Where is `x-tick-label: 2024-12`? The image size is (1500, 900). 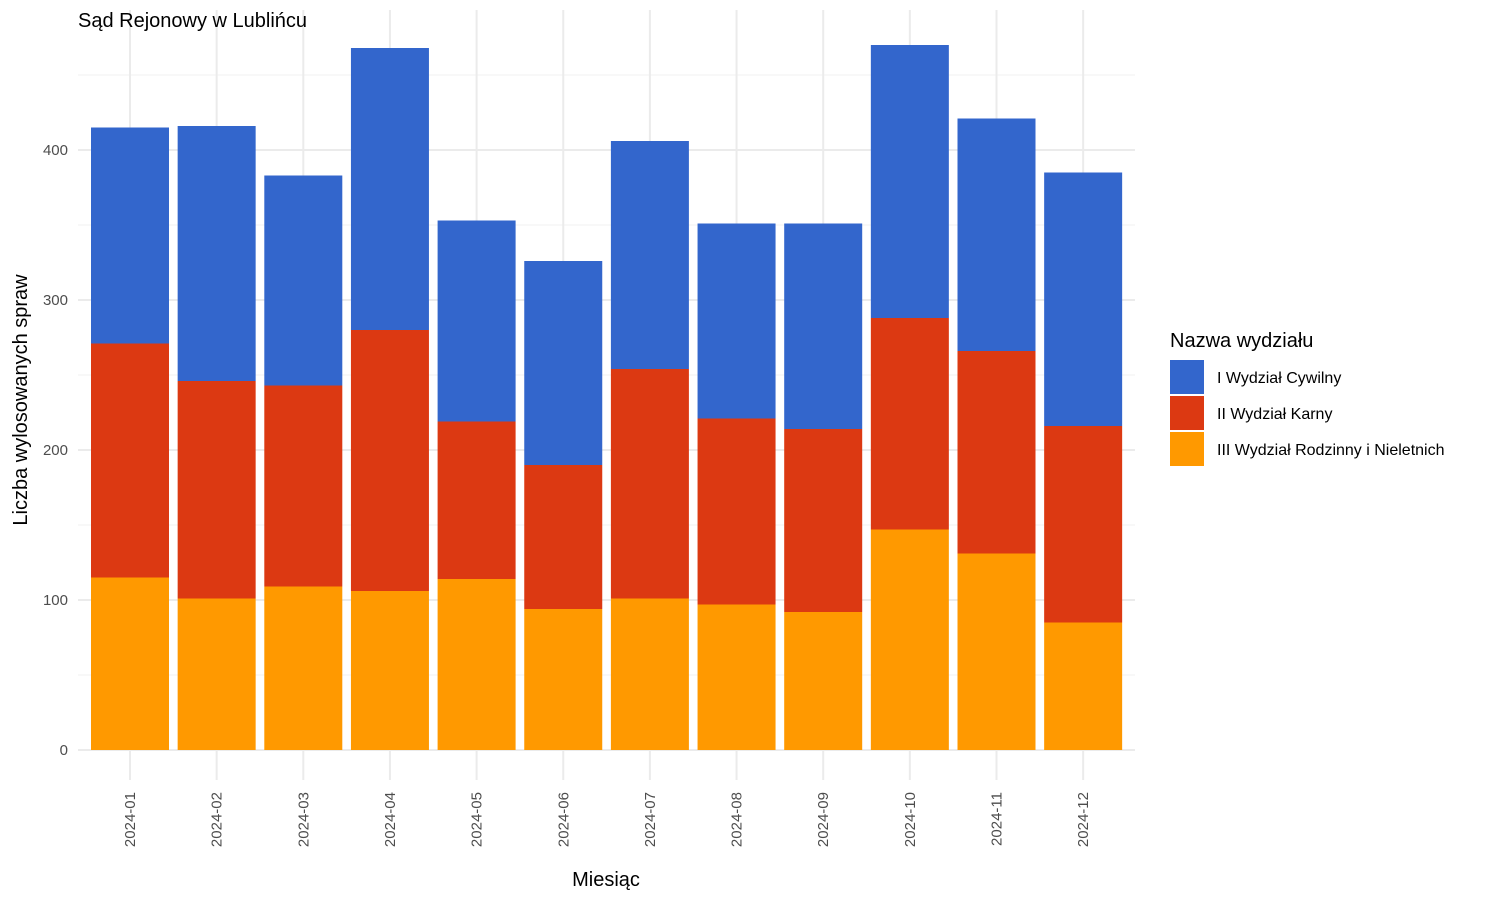 x-tick-label: 2024-12 is located at coordinates (1083, 819).